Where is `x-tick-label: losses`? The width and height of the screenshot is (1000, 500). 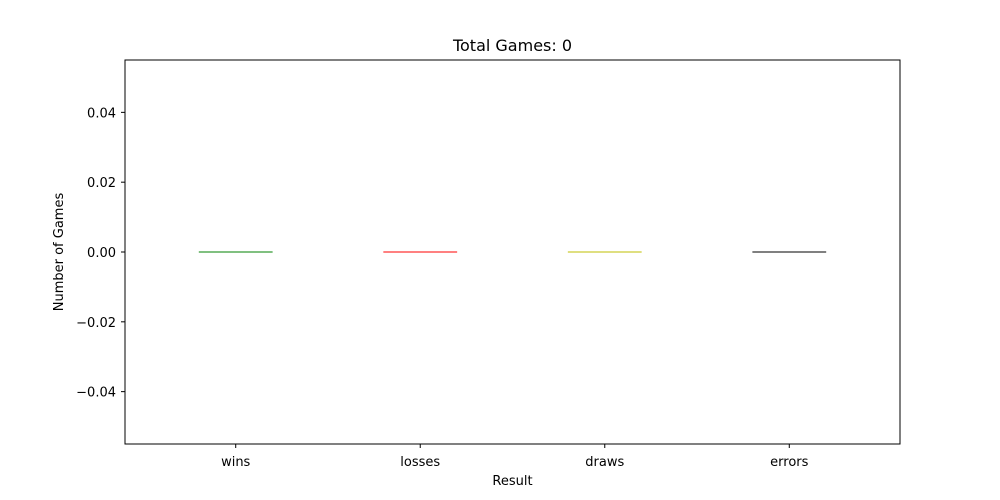 x-tick-label: losses is located at coordinates (420, 462).